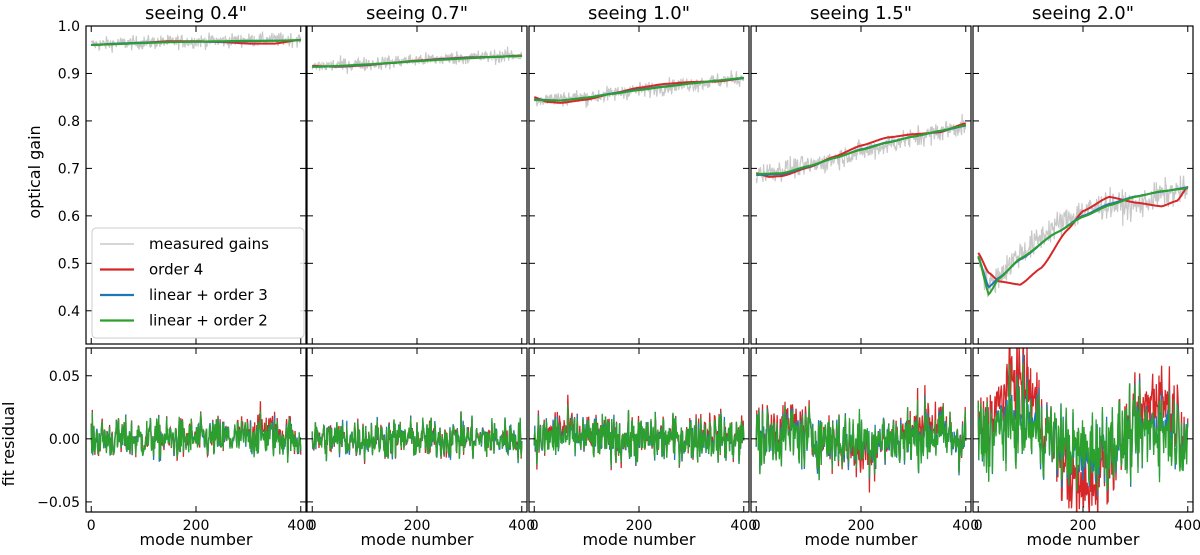 The image size is (1200, 555). I want to click on panel-title: seeing 2.0", so click(1083, 13).